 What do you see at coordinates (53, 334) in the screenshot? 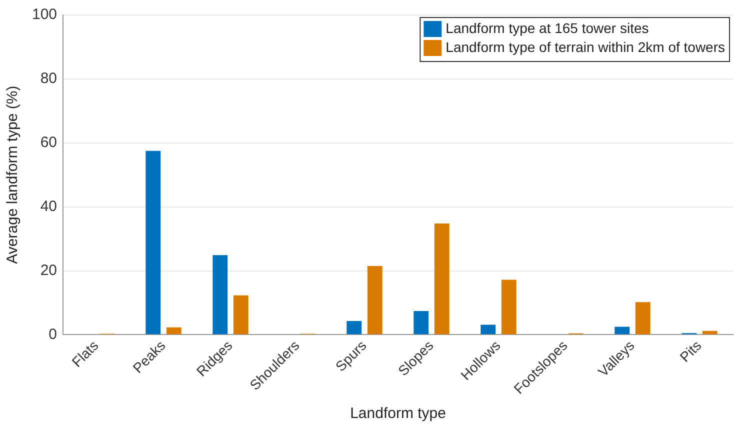
I see `y-tick-label: 0` at bounding box center [53, 334].